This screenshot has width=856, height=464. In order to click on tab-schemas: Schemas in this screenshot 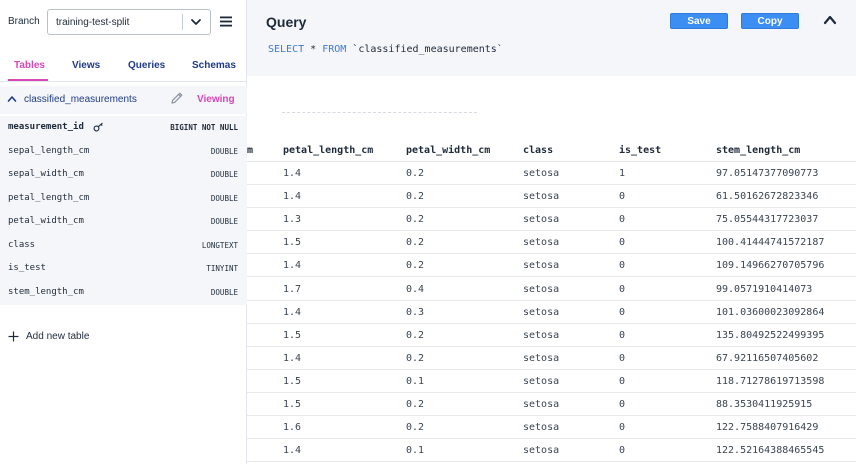, I will do `click(214, 65)`.